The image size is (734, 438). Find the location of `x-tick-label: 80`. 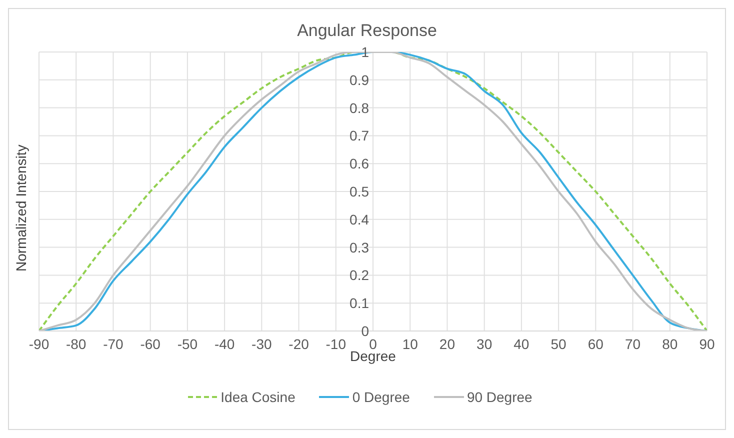

x-tick-label: 80 is located at coordinates (670, 344).